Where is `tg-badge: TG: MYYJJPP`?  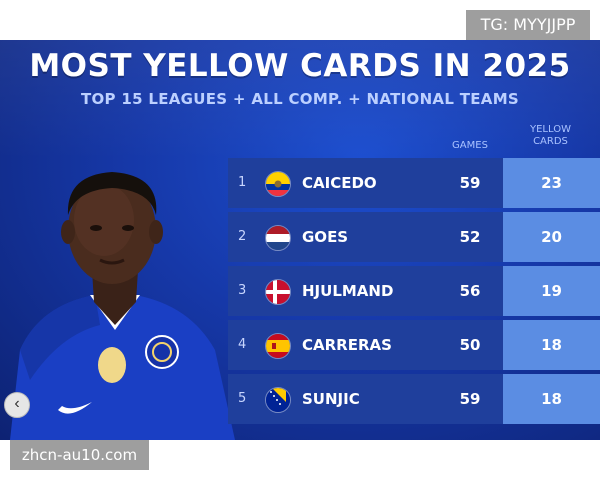
tg-badge: TG: MYYJJPP is located at coordinates (528, 25).